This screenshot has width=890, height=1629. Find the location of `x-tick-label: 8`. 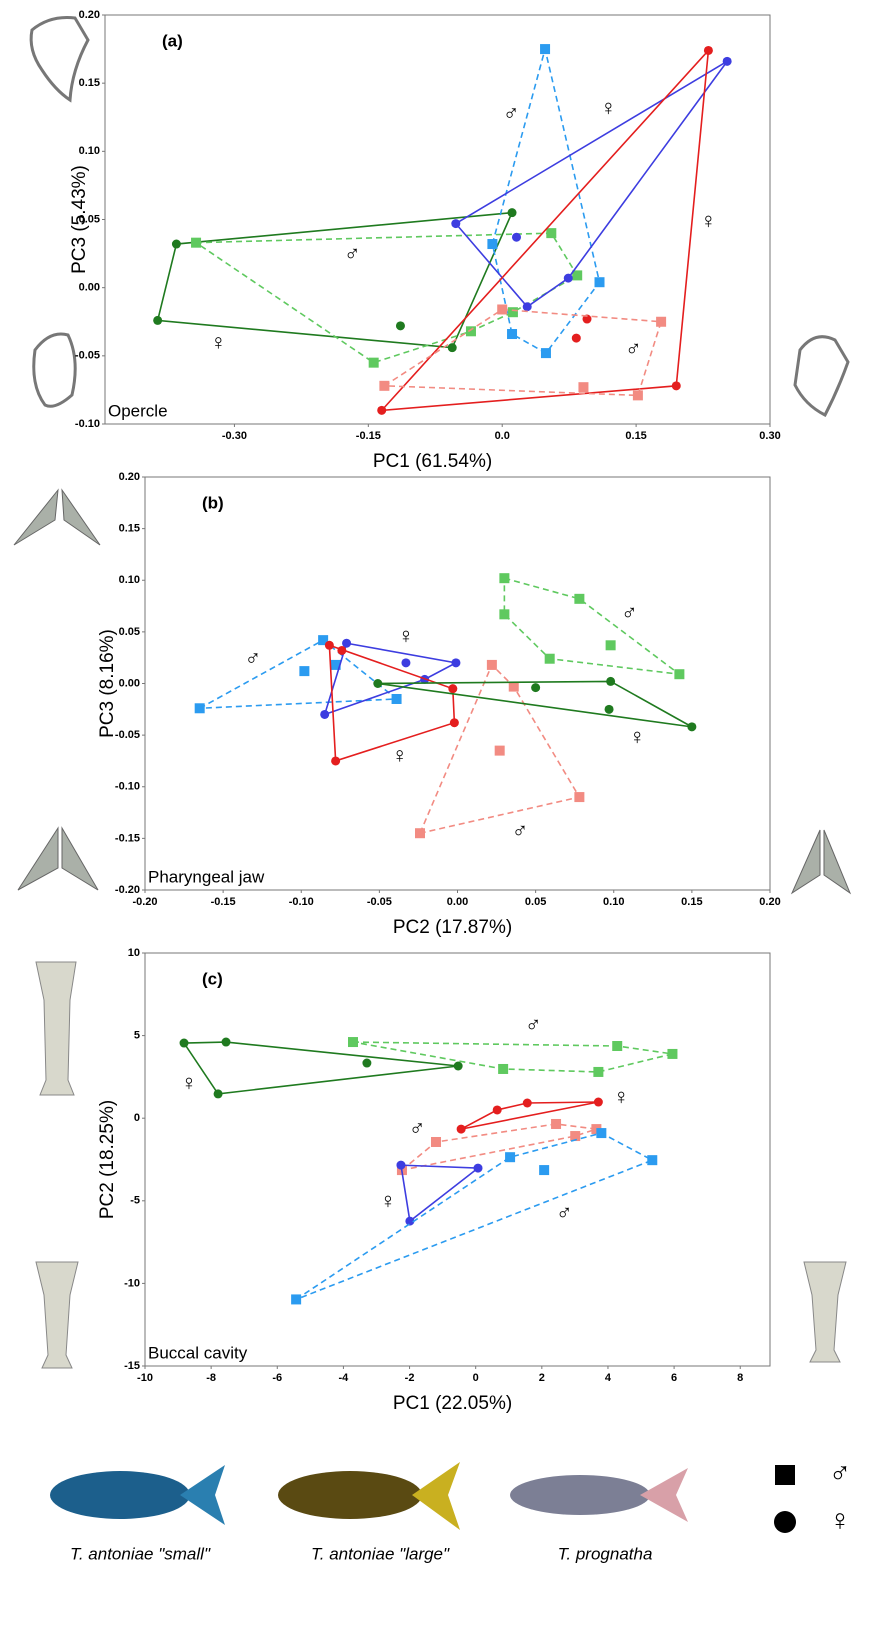

x-tick-label: 8 is located at coordinates (740, 1378).